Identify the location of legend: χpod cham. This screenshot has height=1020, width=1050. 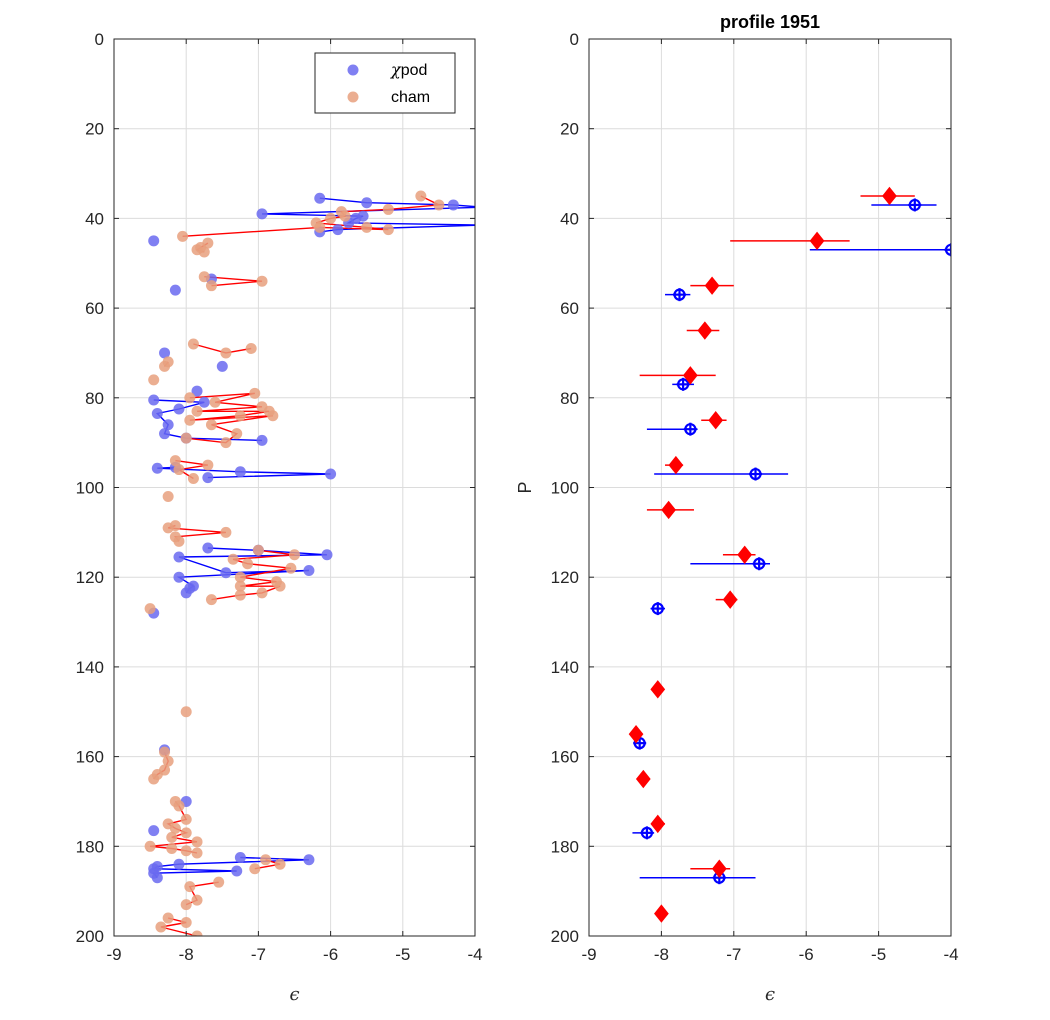
(385, 83).